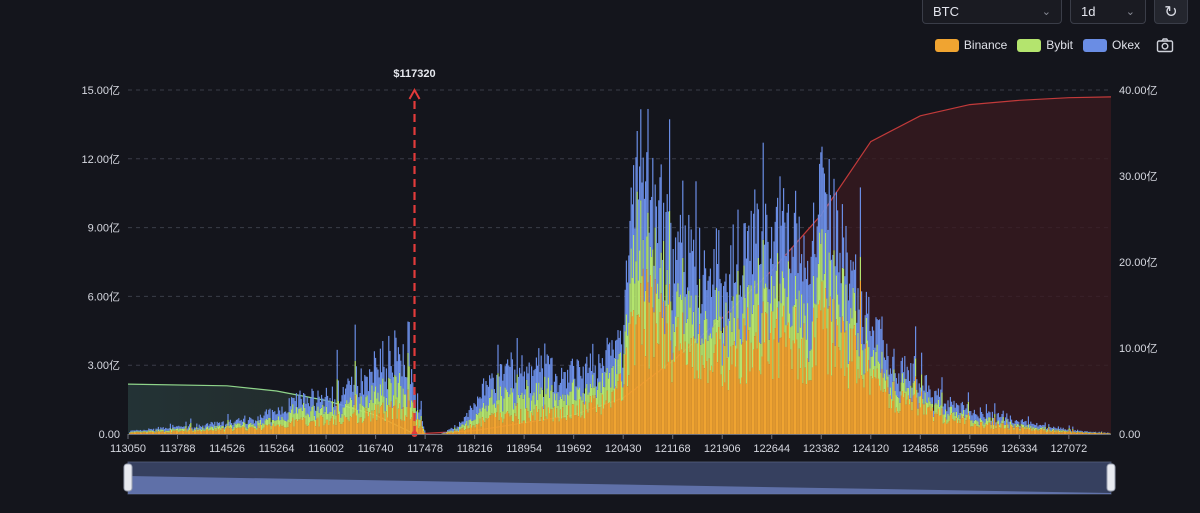  Describe the element at coordinates (128, 477) in the screenshot. I see `slider-handle-left` at that location.